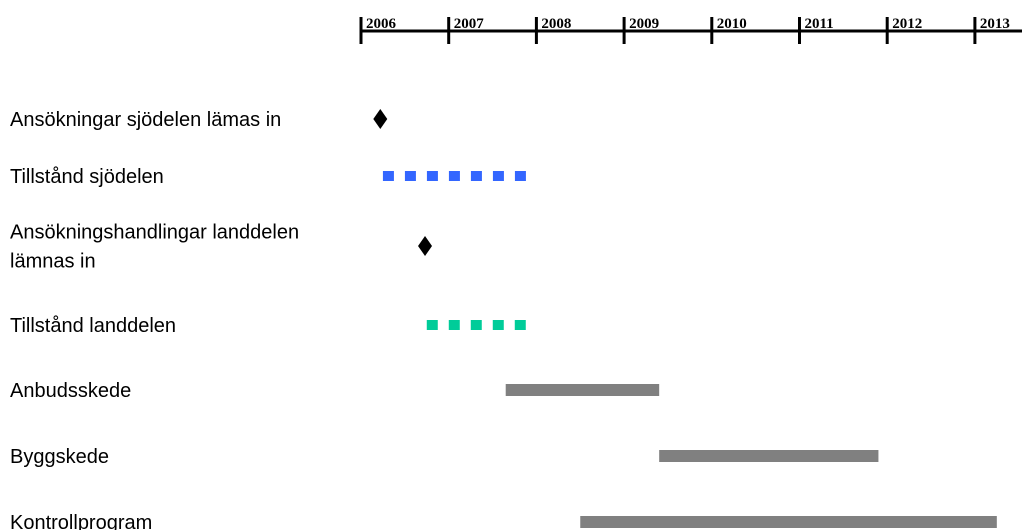 This screenshot has width=1024, height=530. Describe the element at coordinates (381, 24) in the screenshot. I see `axis-tick-label-2006: 2006` at that location.